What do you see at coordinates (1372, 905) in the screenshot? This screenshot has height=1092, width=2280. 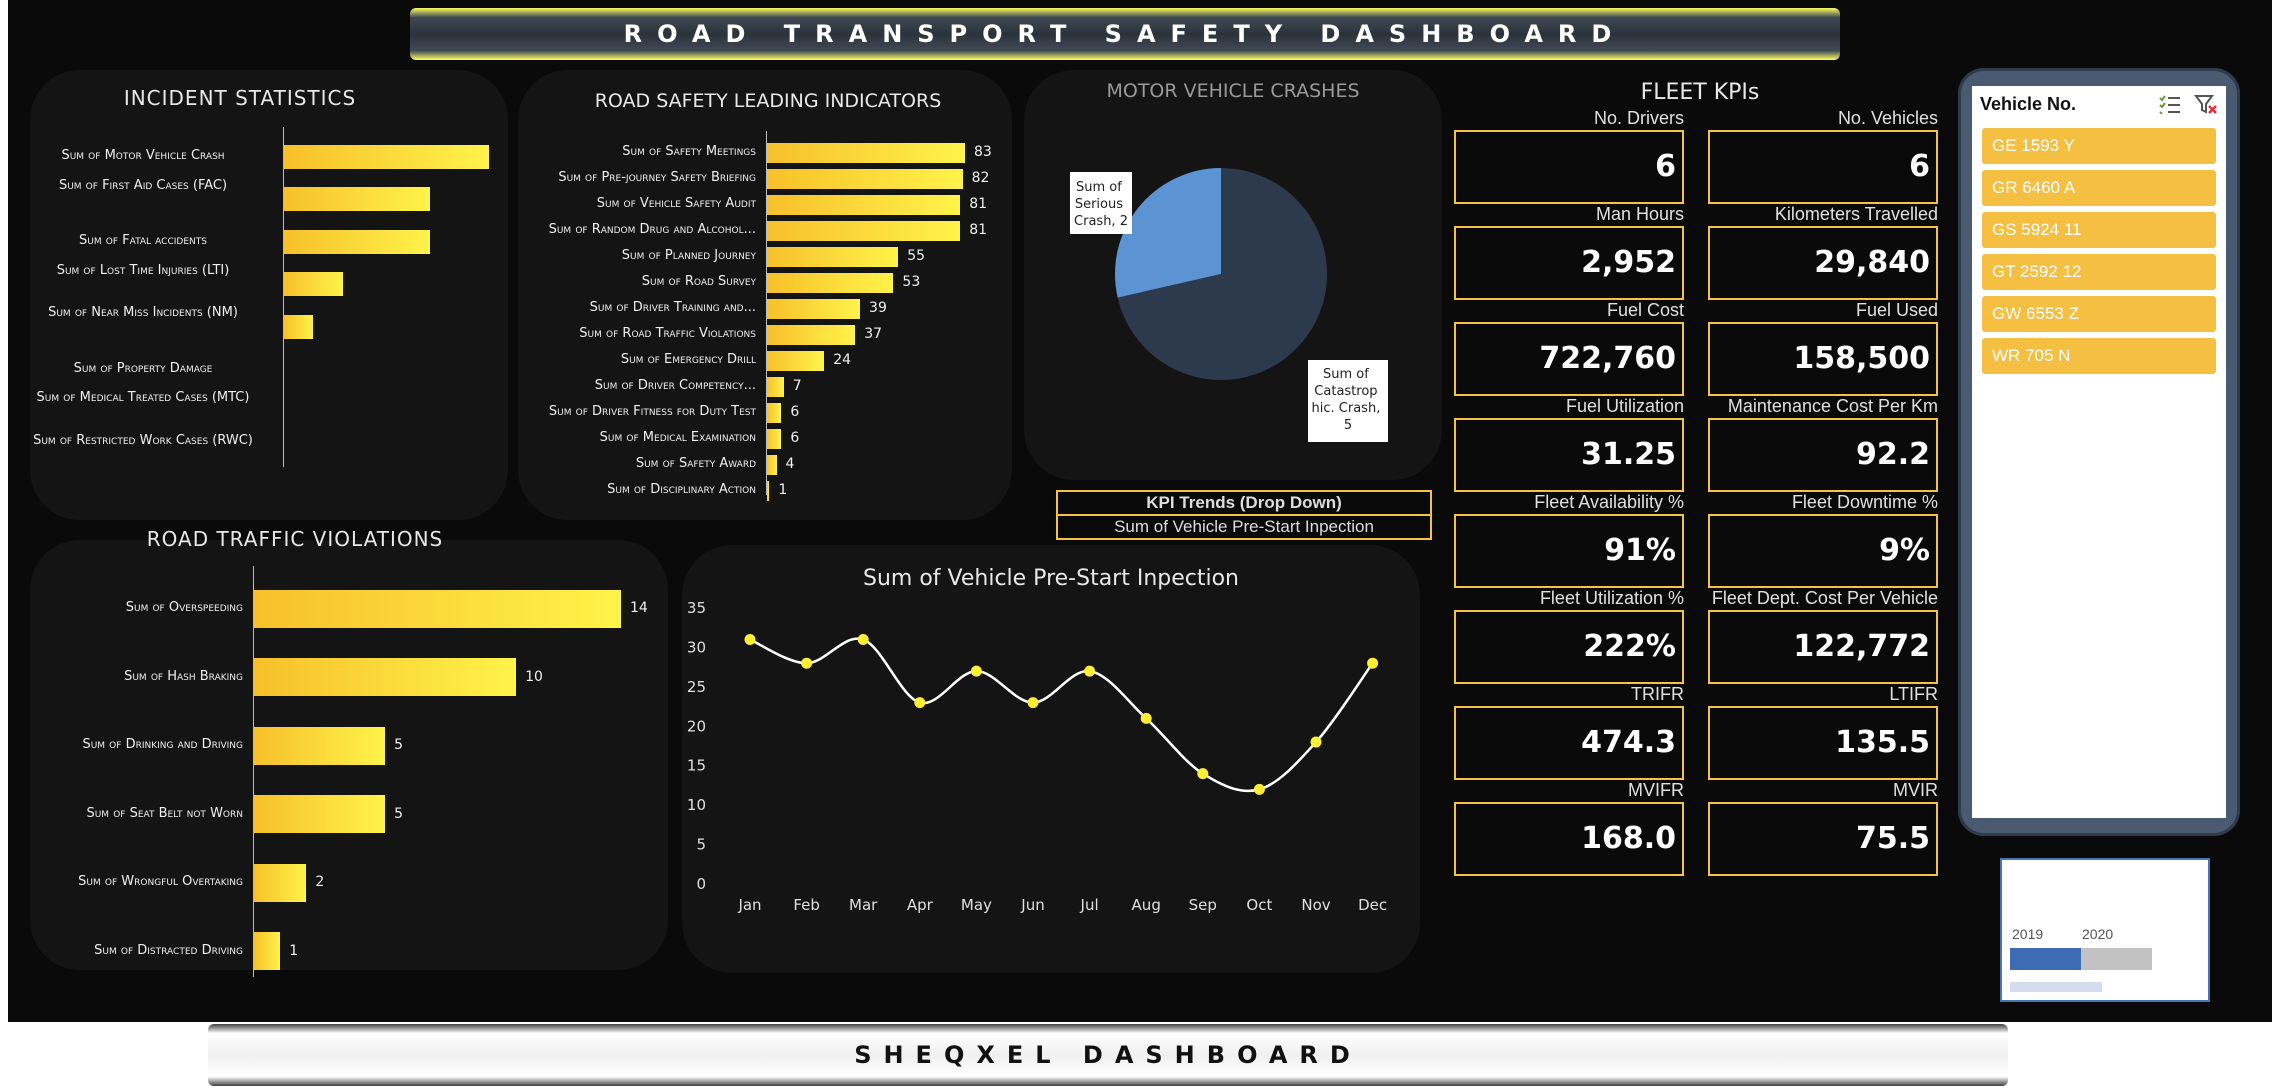 I see `x-tick-label: Dec` at bounding box center [1372, 905].